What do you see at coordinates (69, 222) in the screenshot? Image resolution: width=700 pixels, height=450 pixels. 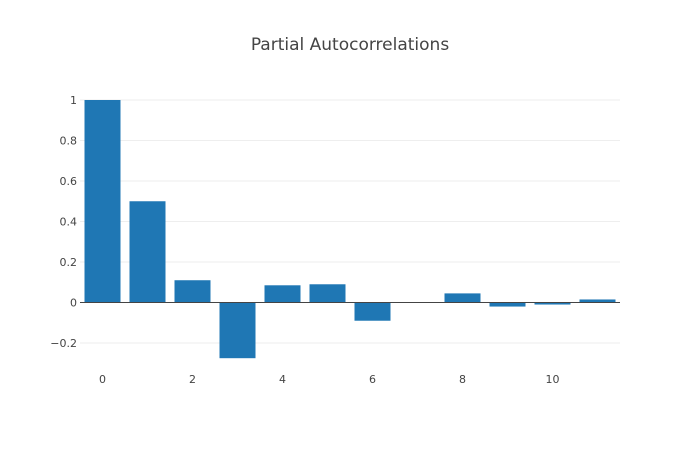 I see `y-tick-label: 0.4` at bounding box center [69, 222].